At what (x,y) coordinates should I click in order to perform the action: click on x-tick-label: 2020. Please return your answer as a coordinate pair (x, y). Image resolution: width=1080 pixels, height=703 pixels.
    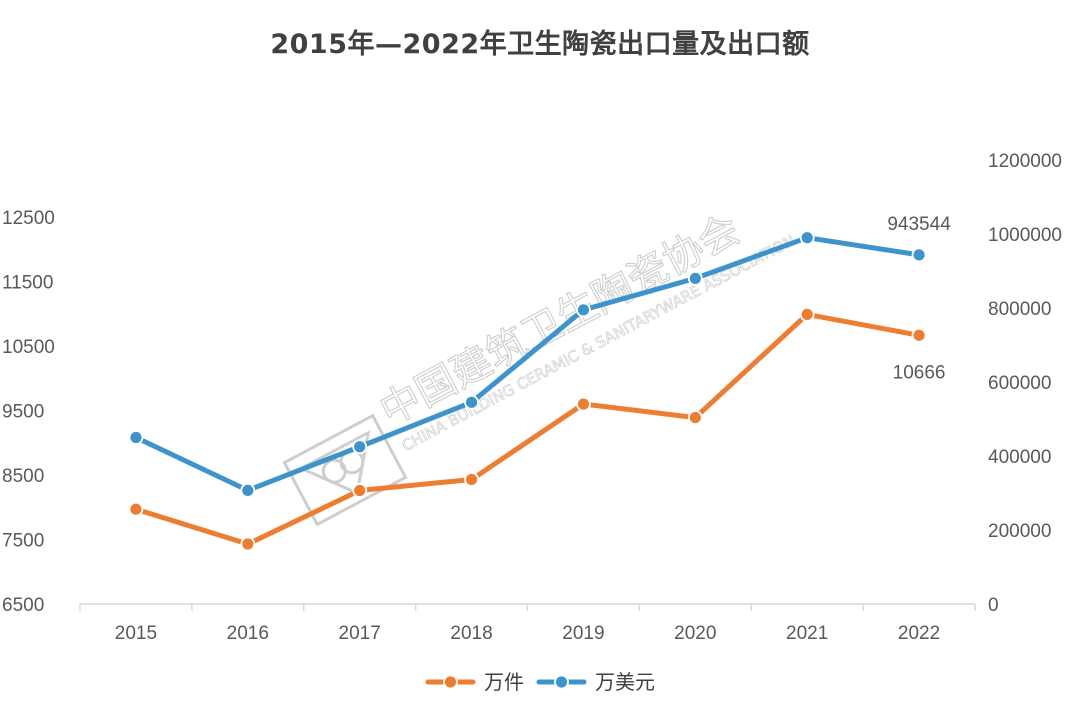
    Looking at the image, I should click on (695, 633).